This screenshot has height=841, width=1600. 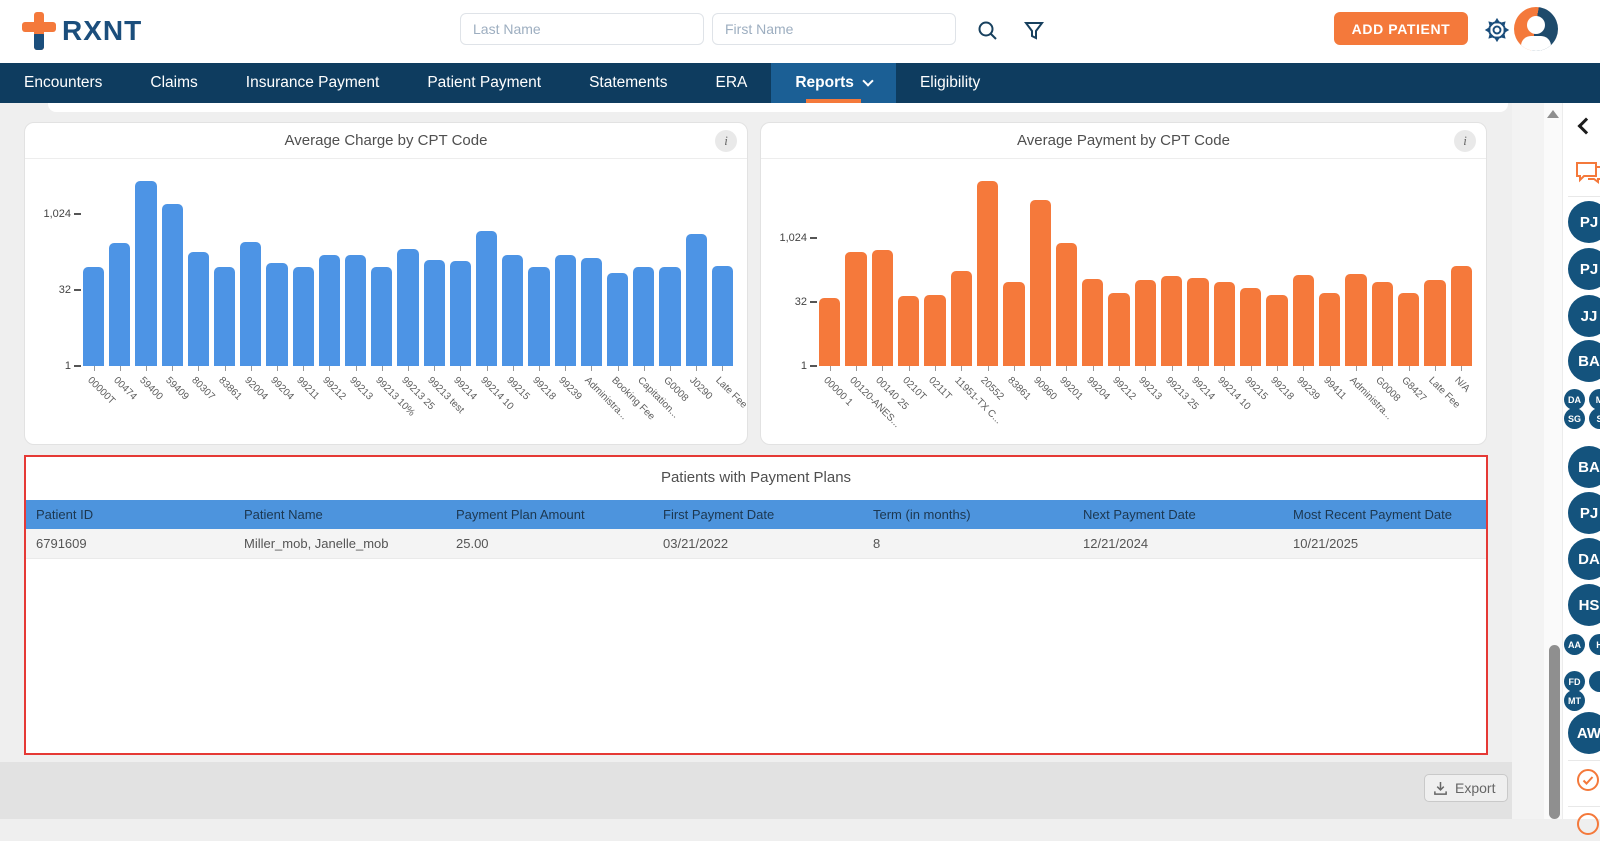 I want to click on scrollbar-track, so click(x=1553, y=461).